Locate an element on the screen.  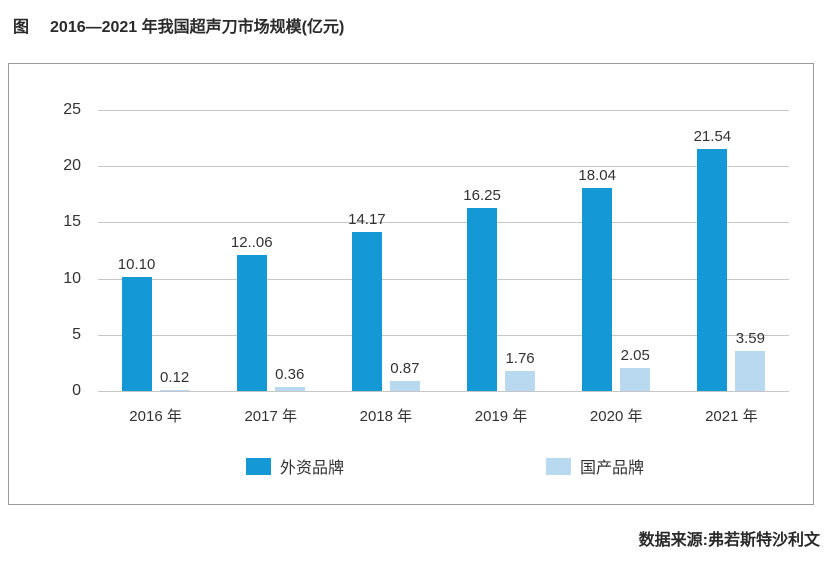
legend-item-foreign: 外资品牌 is located at coordinates (295, 466).